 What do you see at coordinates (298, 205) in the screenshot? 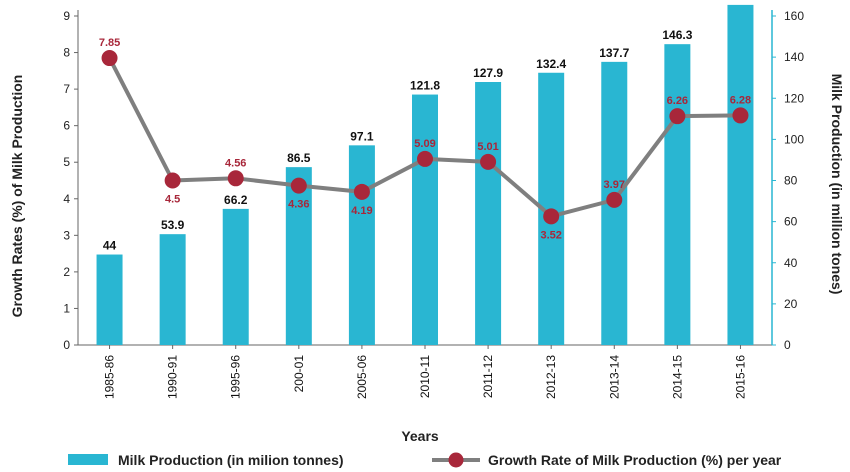
I see `growth-rate-value-label: 4.36` at bounding box center [298, 205].